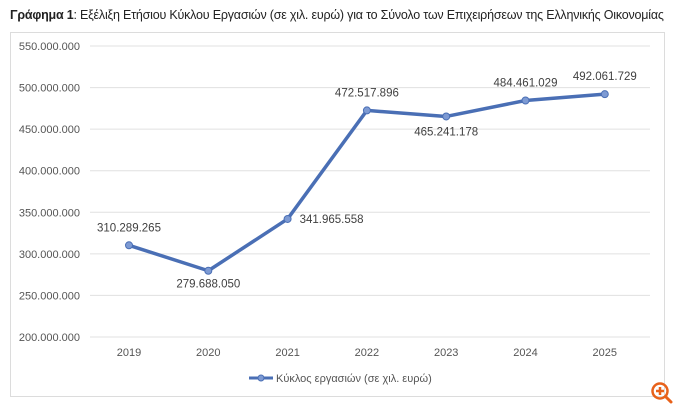  I want to click on y-tick-label: 550.000.000, so click(49, 47).